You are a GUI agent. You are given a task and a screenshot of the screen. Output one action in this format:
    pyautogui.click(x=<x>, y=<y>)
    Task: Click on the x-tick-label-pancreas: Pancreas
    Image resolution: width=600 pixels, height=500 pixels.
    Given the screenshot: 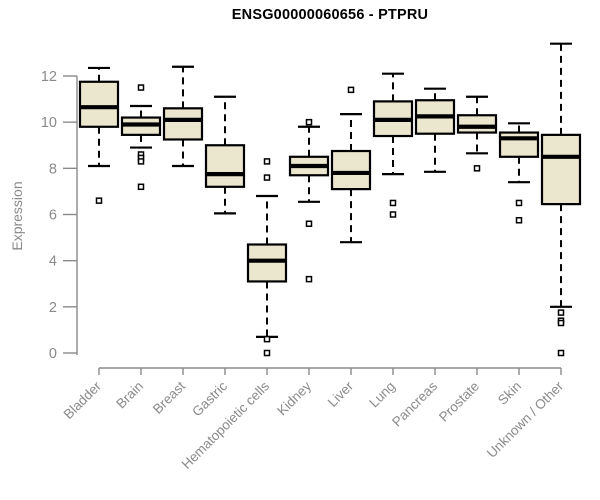 What is the action you would take?
    pyautogui.click(x=414, y=403)
    